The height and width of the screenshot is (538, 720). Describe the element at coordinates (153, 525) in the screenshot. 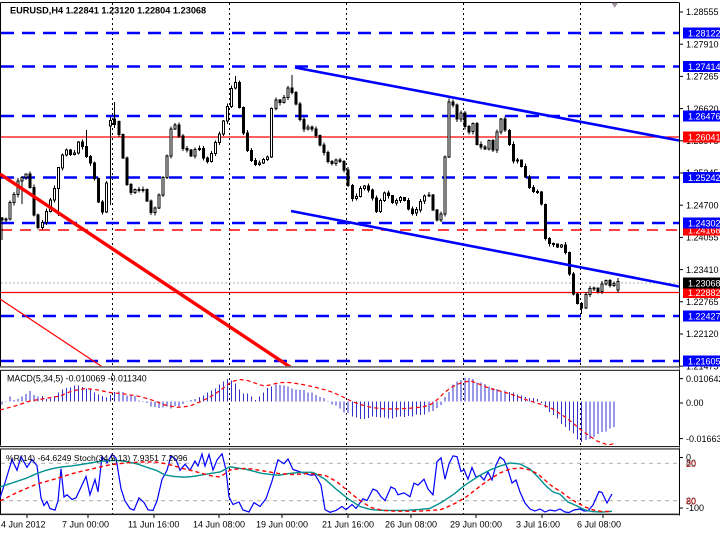

I see `svg-text: 11 Jun 16:00` at that location.